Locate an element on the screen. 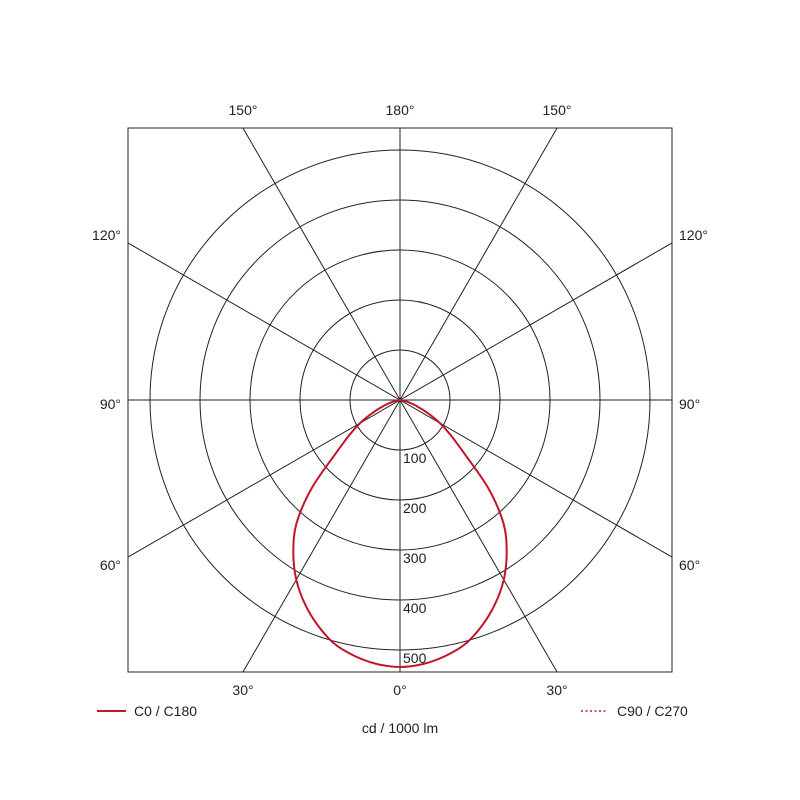  radial-tick-labels: 100 200 300 400 500 is located at coordinates (415, 558).